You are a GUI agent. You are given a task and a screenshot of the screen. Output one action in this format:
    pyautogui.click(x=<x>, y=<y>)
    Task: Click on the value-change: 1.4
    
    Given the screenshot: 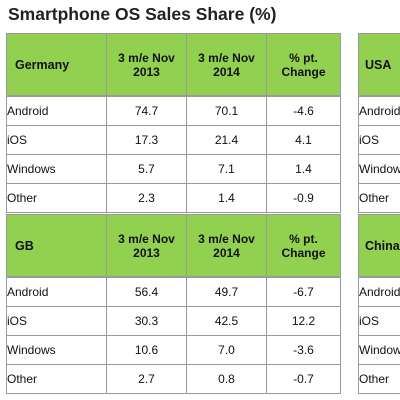 What is the action you would take?
    pyautogui.click(x=303, y=169)
    